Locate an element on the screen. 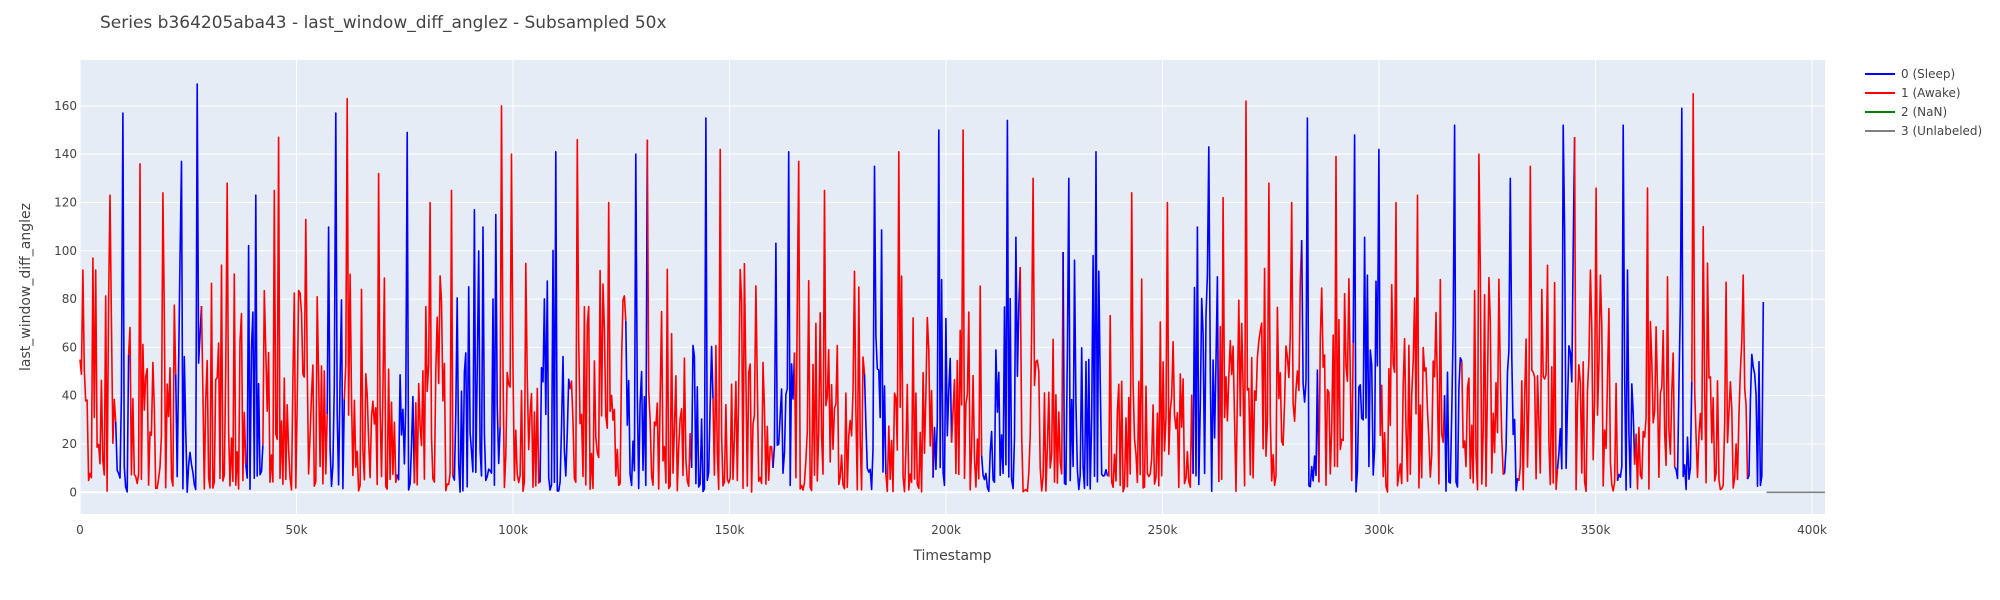 The image size is (2000, 600). y-tick-label: 0 is located at coordinates (73, 492).